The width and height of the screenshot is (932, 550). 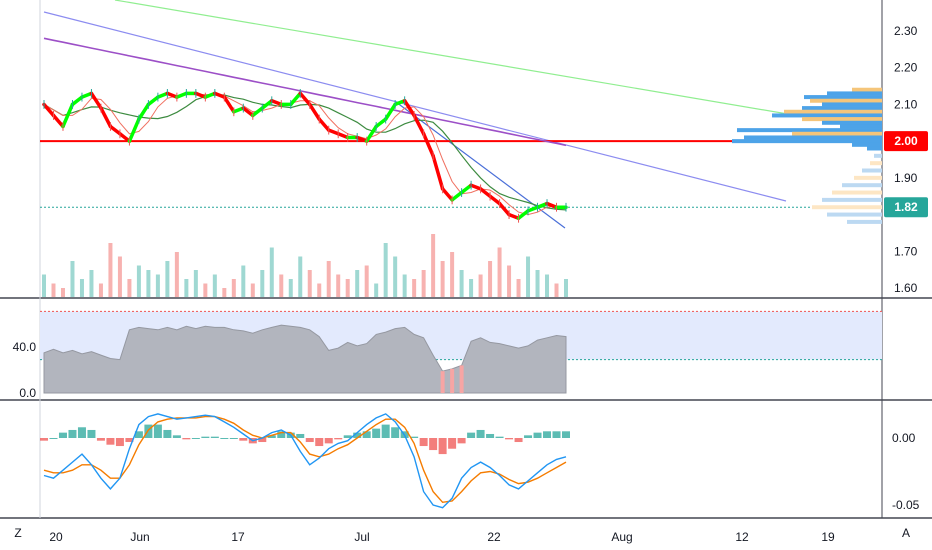 I want to click on macd-signal-line, so click(x=305, y=459).